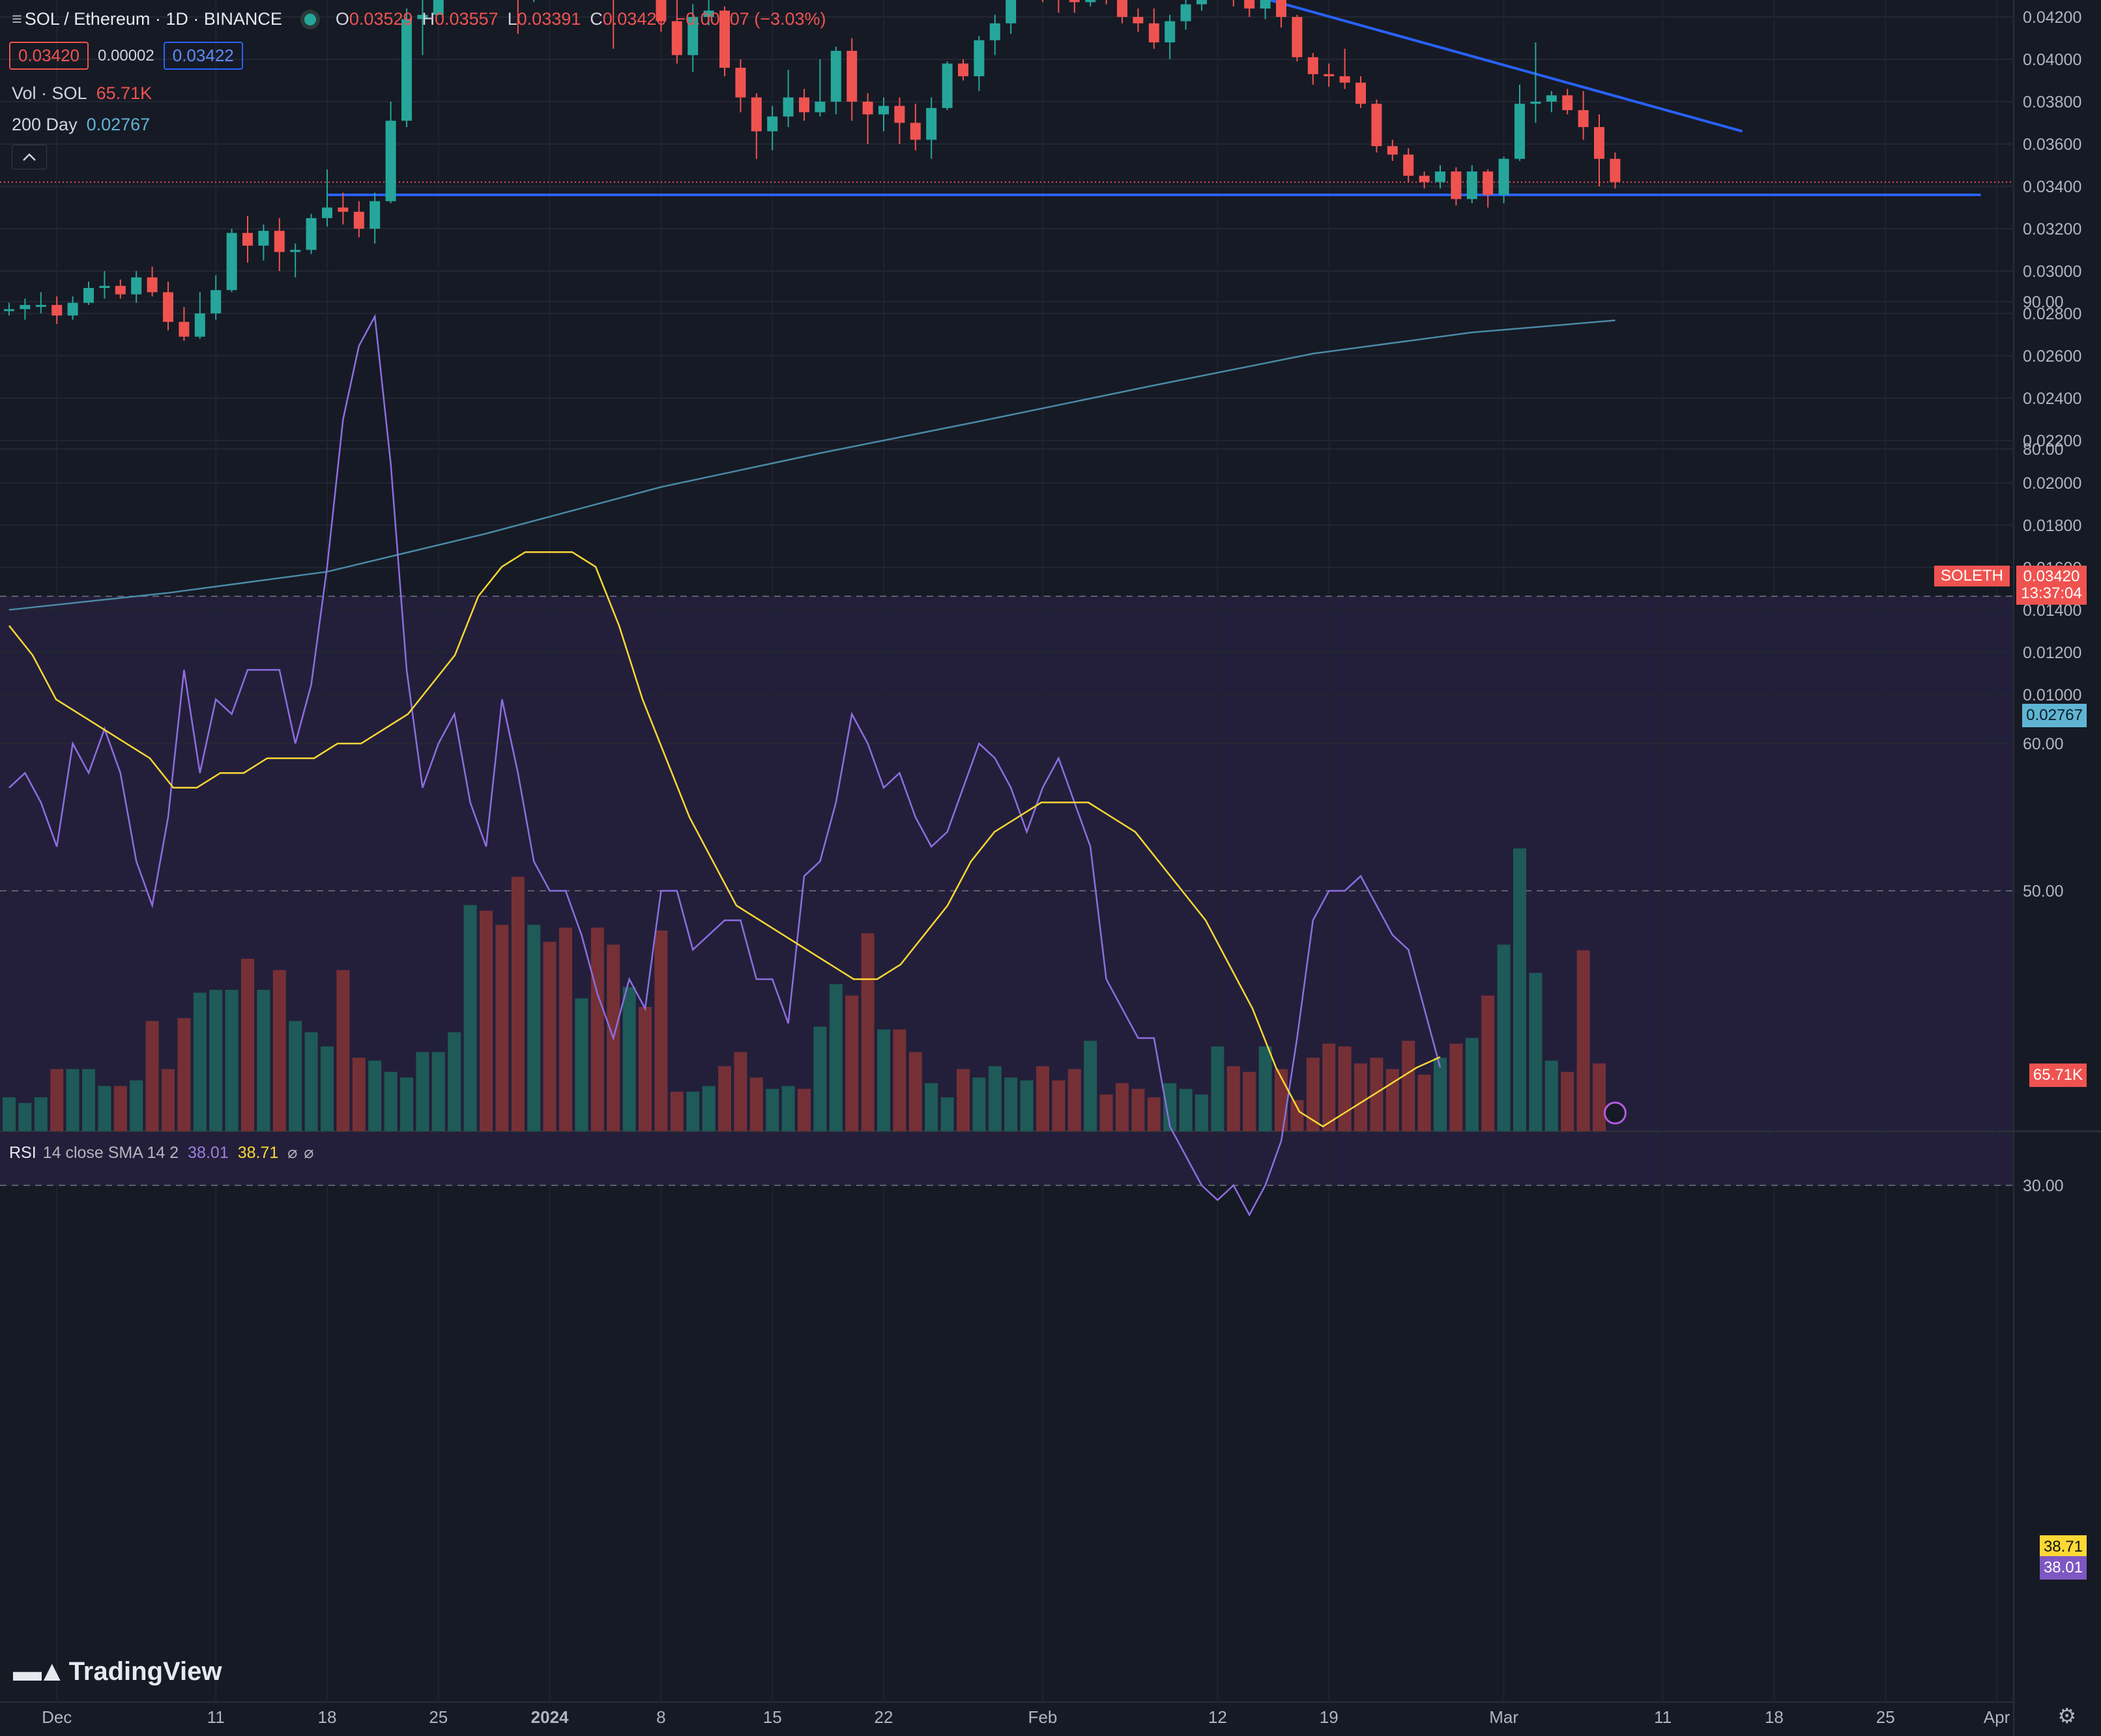 The width and height of the screenshot is (2101, 1736). Describe the element at coordinates (2043, 744) in the screenshot. I see `rsi-tick-label: 60.00` at that location.